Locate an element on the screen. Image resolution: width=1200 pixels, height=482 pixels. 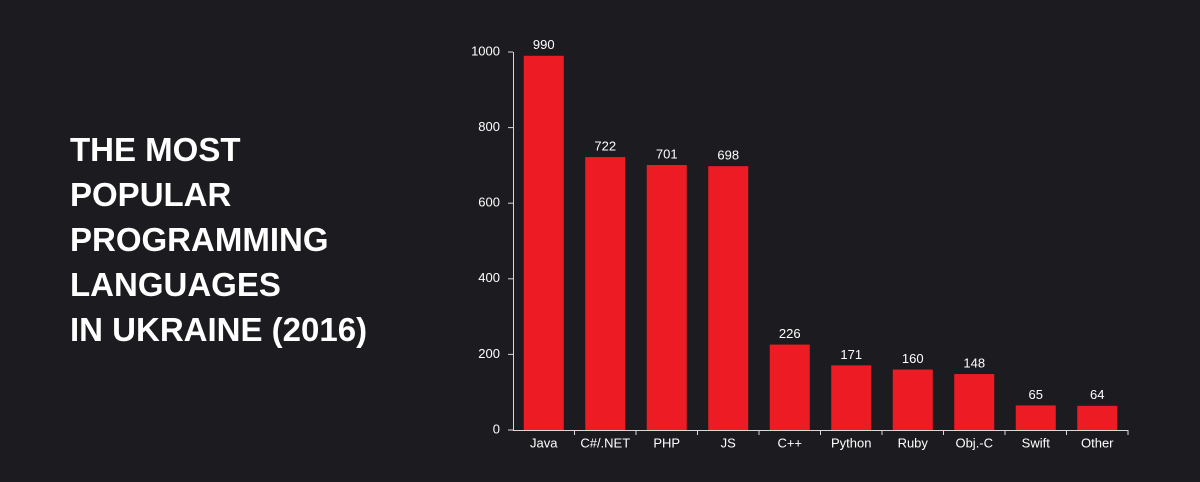
value-label: 701 is located at coordinates (667, 153).